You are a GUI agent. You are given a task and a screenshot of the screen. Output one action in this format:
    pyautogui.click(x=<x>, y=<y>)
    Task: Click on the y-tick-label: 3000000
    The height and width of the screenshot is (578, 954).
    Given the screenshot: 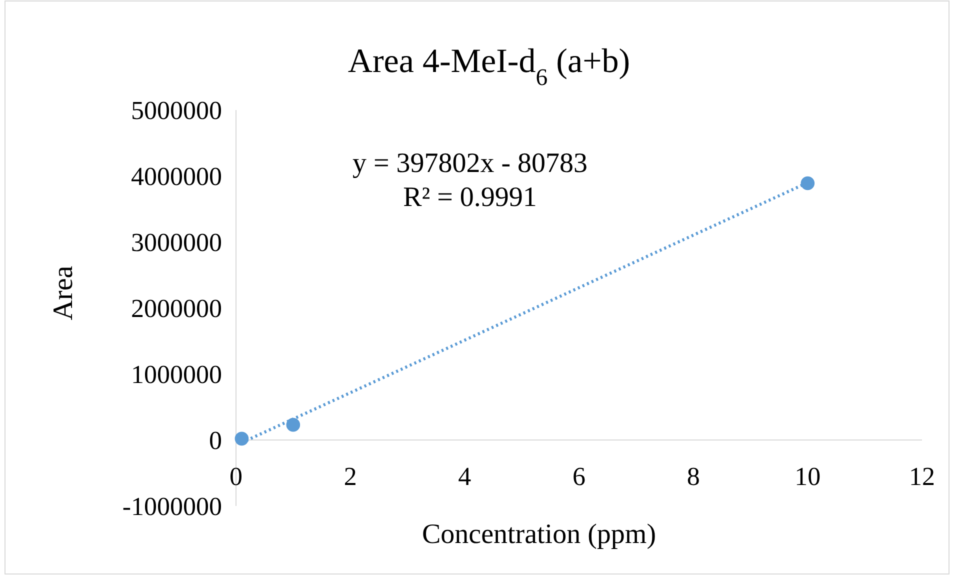 What is the action you would take?
    pyautogui.click(x=176, y=242)
    